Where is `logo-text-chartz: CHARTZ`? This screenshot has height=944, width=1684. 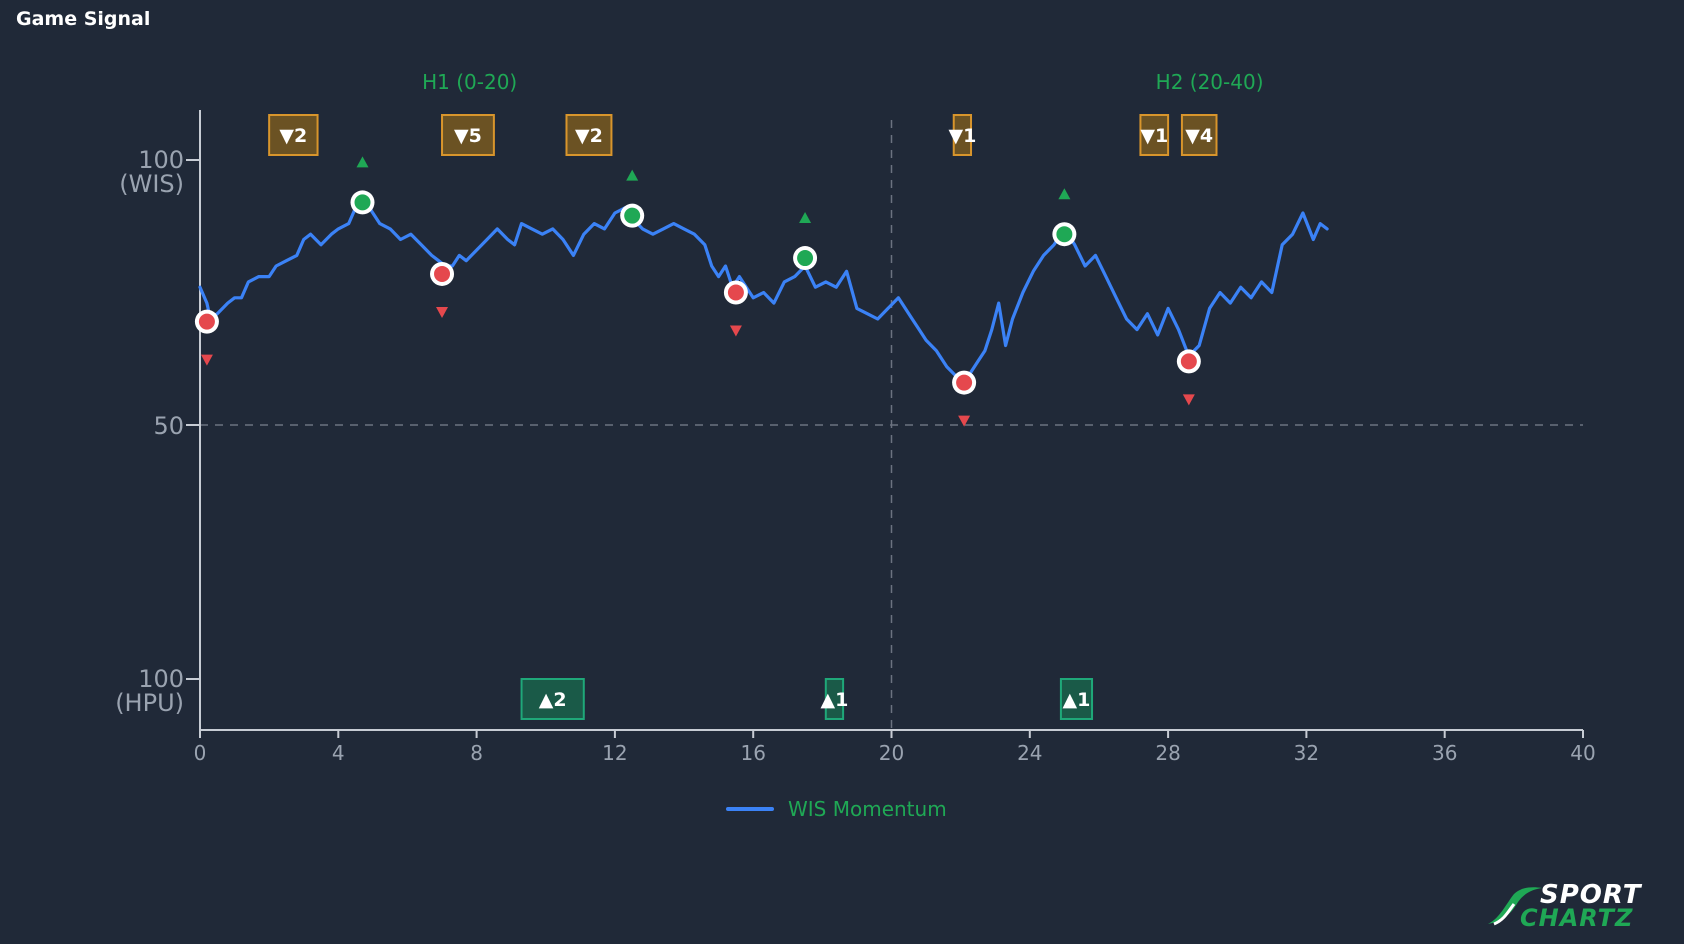 logo-text-chartz: CHARTZ is located at coordinates (1577, 918).